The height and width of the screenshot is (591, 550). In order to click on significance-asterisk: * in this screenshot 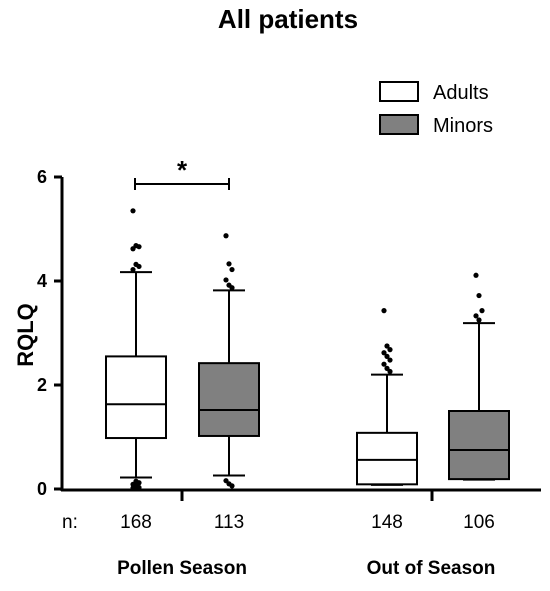, I will do `click(182, 170)`.